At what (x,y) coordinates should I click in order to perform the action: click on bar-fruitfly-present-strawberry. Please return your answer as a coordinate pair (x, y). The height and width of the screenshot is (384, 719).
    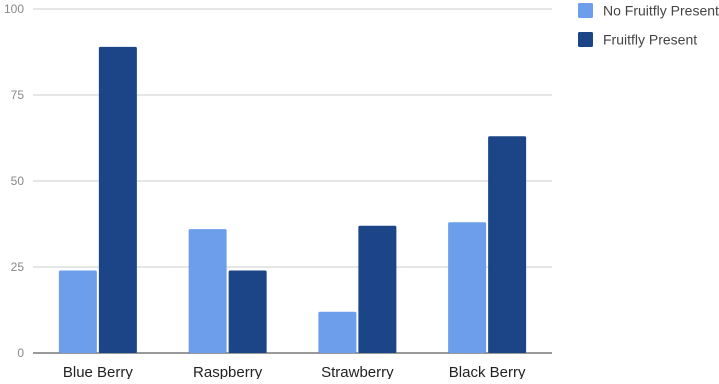
    Looking at the image, I should click on (377, 289).